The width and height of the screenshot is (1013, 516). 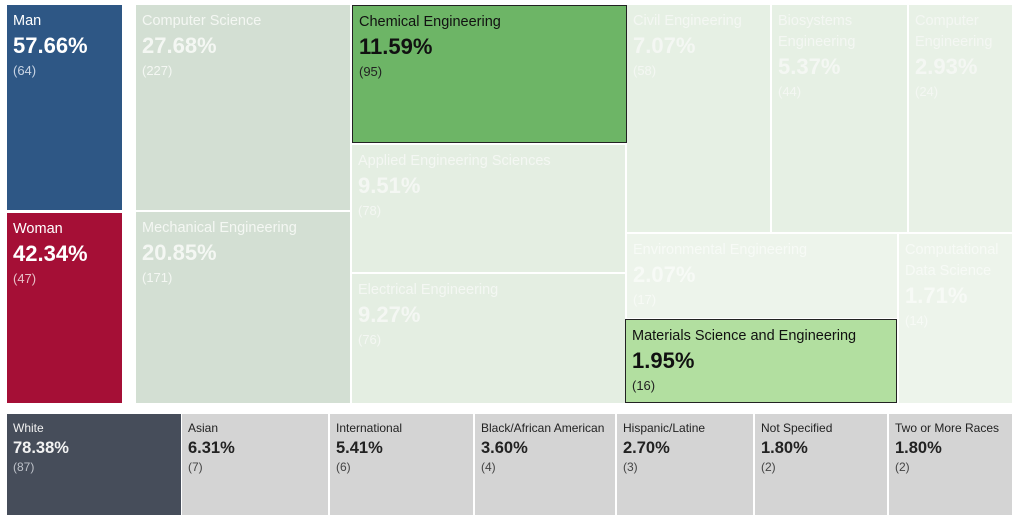 I want to click on value-label: 1.95%, so click(x=663, y=360).